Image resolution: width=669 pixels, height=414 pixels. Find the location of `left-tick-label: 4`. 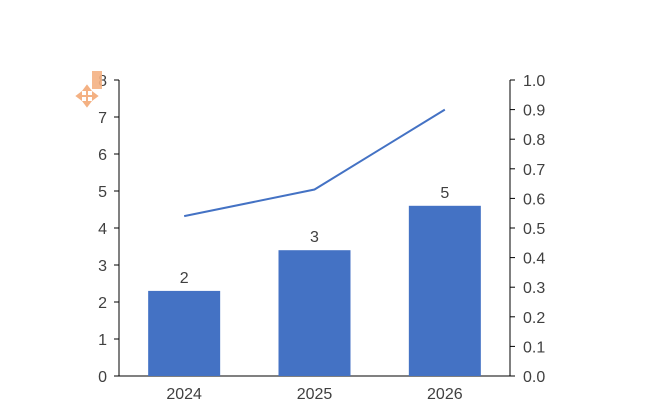

left-tick-label: 4 is located at coordinates (102, 229).